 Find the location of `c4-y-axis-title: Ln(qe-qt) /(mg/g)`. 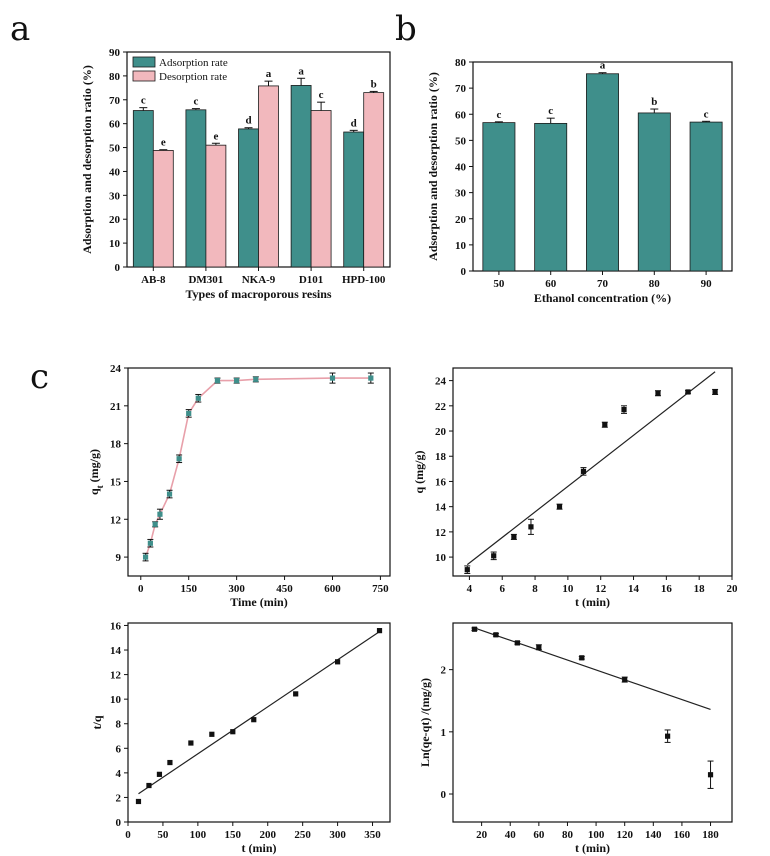

c4-y-axis-title: Ln(qe-qt) /(mg/g) is located at coordinates (425, 722).